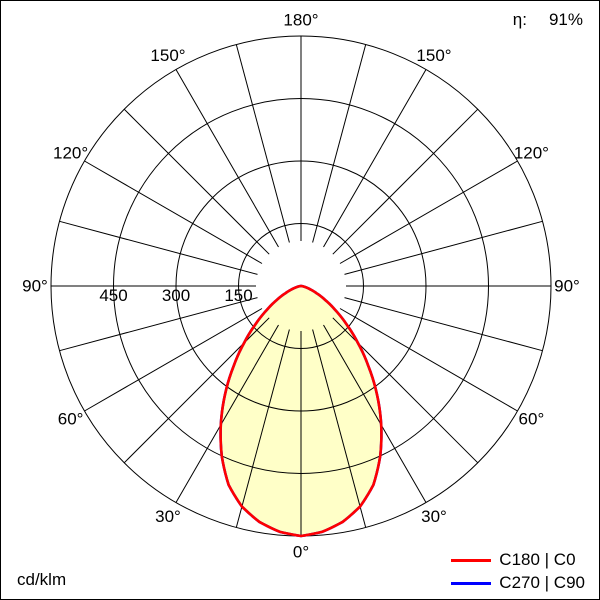  What do you see at coordinates (168, 516) in the screenshot?
I see `angle-label-30-left: 30°` at bounding box center [168, 516].